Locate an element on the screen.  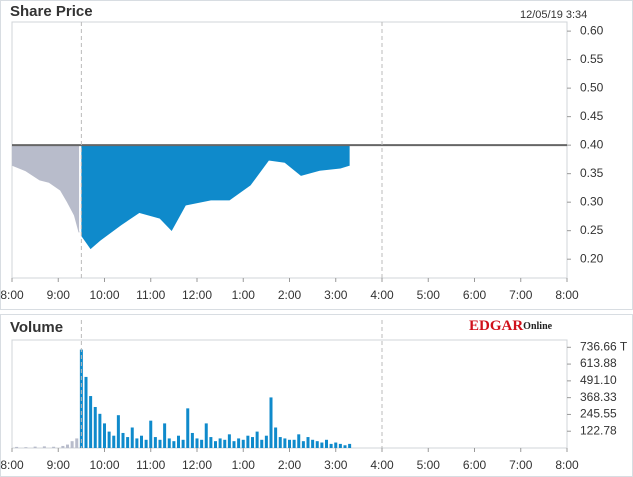
y-tick-label: 0.30 is located at coordinates (592, 201).